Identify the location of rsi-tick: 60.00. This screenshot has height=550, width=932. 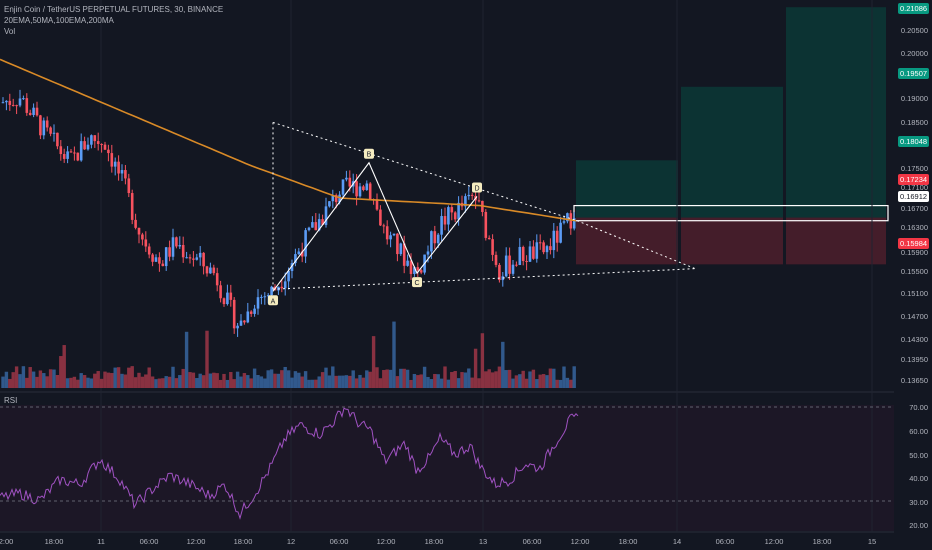
(918, 431).